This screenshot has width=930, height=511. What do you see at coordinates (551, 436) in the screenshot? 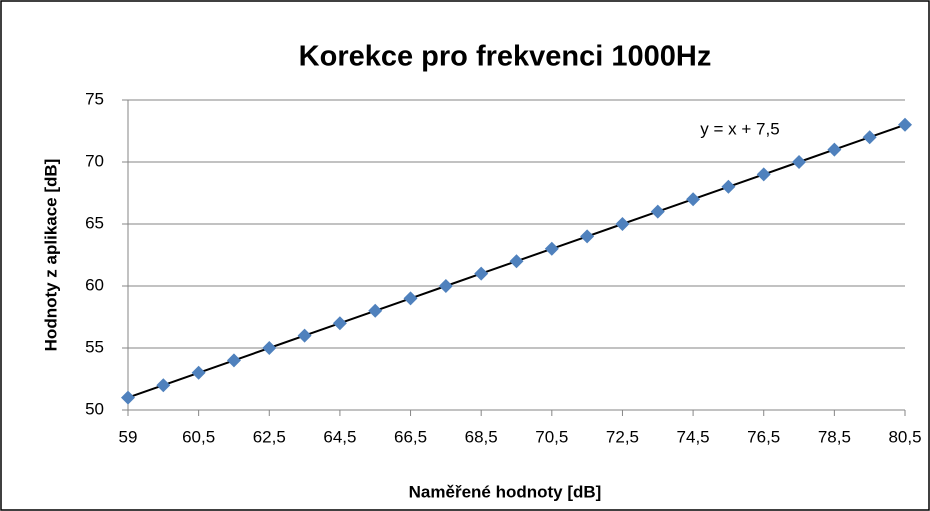
I see `x-tick-label: 70,5` at bounding box center [551, 436].